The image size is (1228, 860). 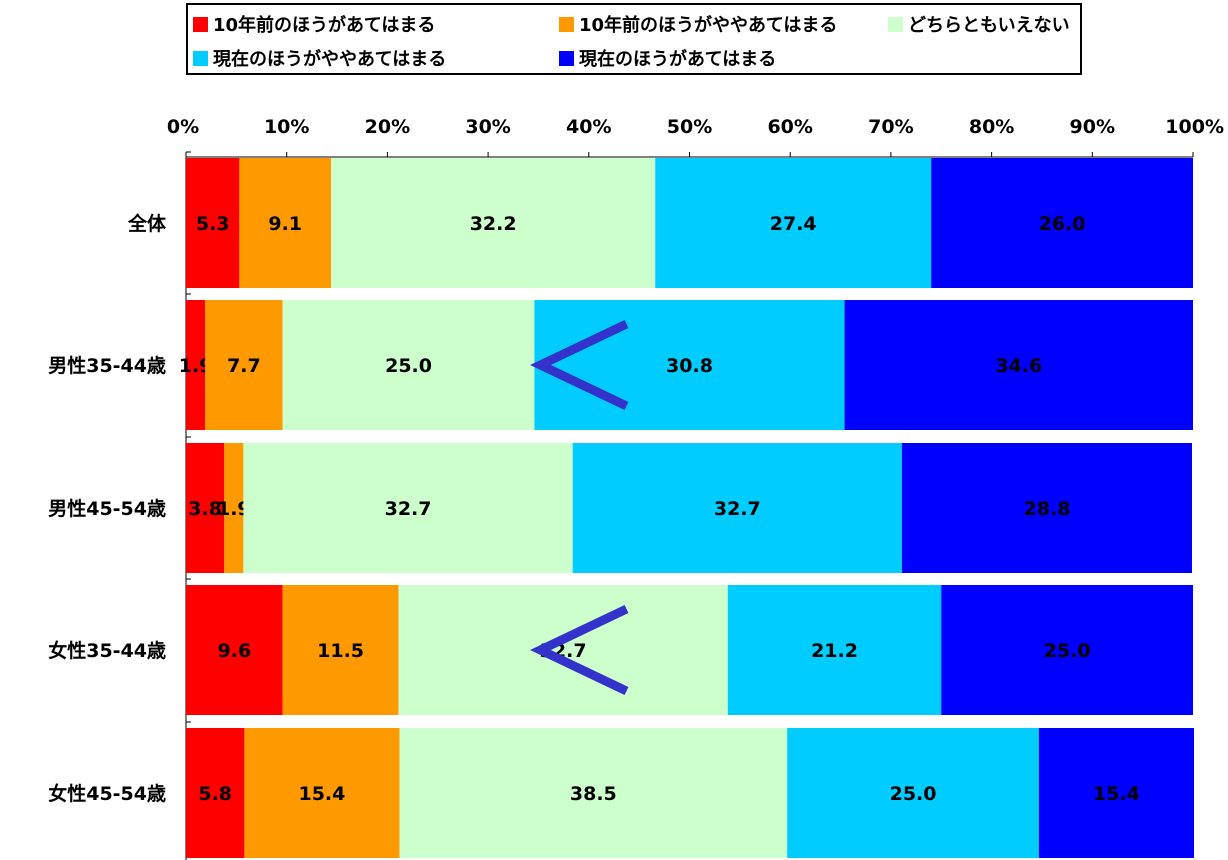 I want to click on x-tick-label: 90%, so click(x=1092, y=127).